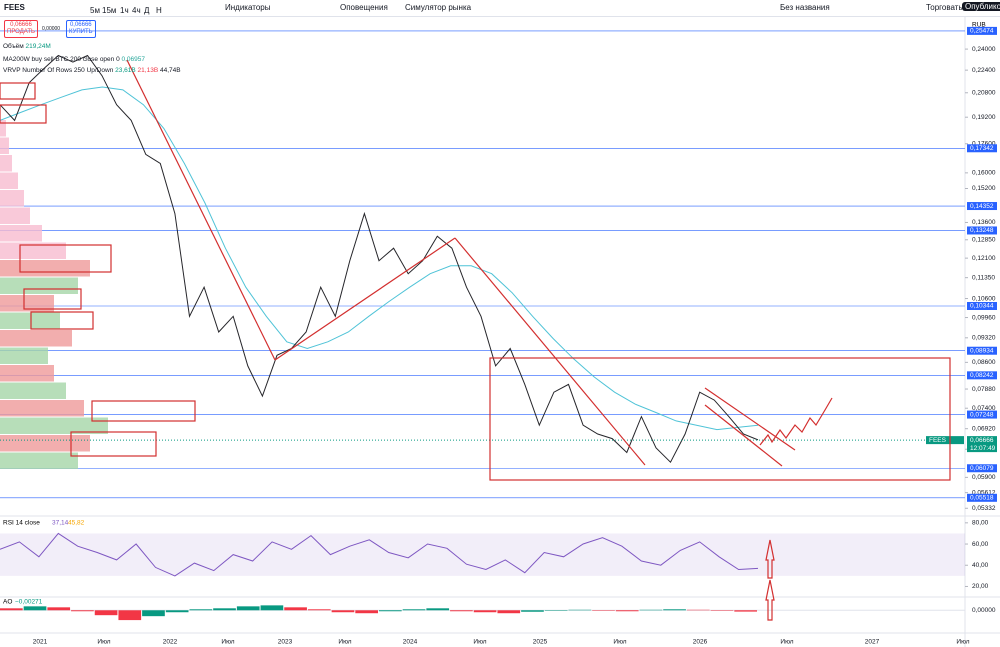 This screenshot has width=1000, height=647. What do you see at coordinates (984, 92) in the screenshot?
I see `y-tick-label: 0,20800` at bounding box center [984, 92].